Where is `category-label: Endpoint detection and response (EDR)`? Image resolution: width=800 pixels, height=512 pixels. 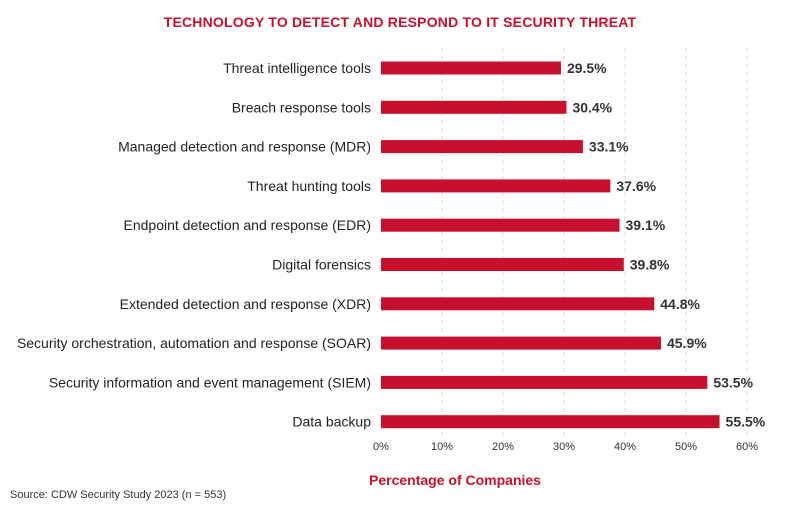 category-label: Endpoint detection and response (EDR) is located at coordinates (247, 225).